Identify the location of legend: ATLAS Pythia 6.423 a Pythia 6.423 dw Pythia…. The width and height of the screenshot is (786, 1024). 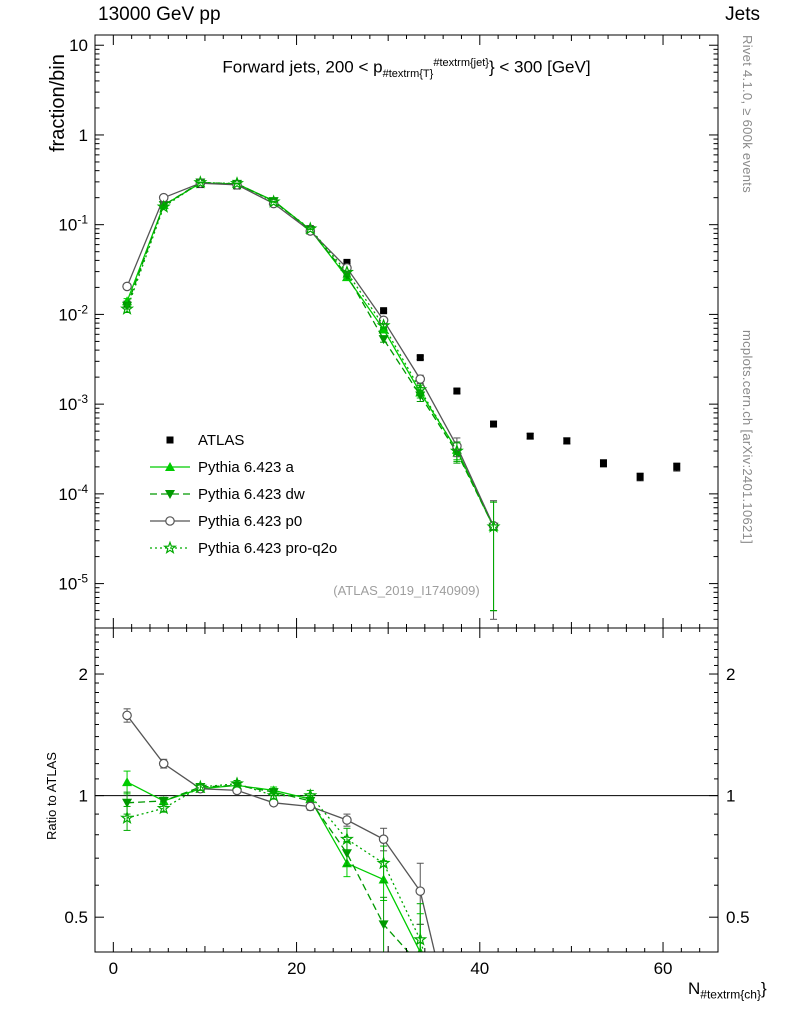
(243, 494).